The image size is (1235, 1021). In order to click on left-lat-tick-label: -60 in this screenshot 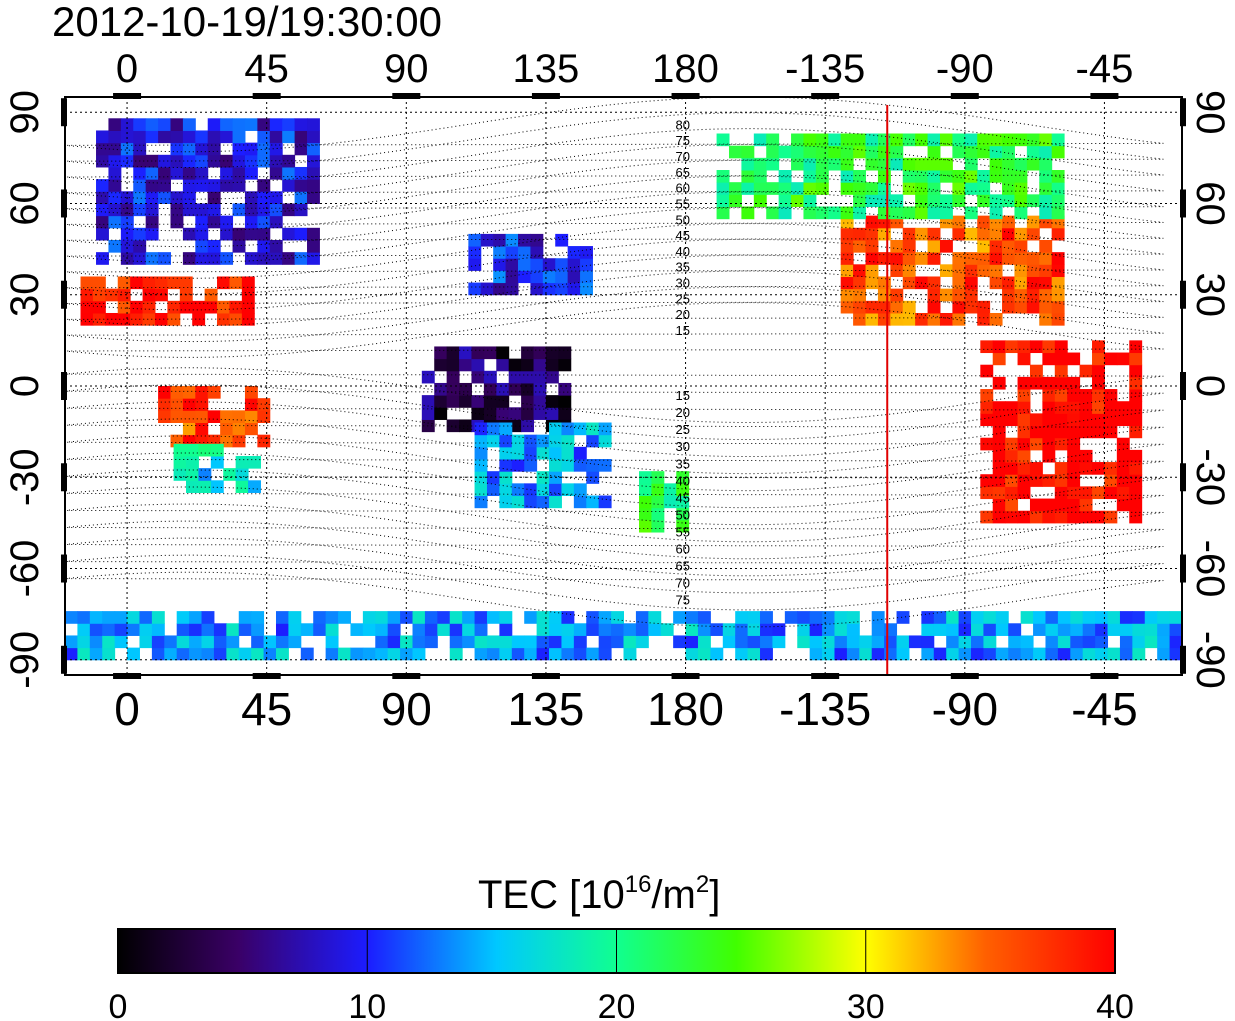, I will do `click(25, 569)`.